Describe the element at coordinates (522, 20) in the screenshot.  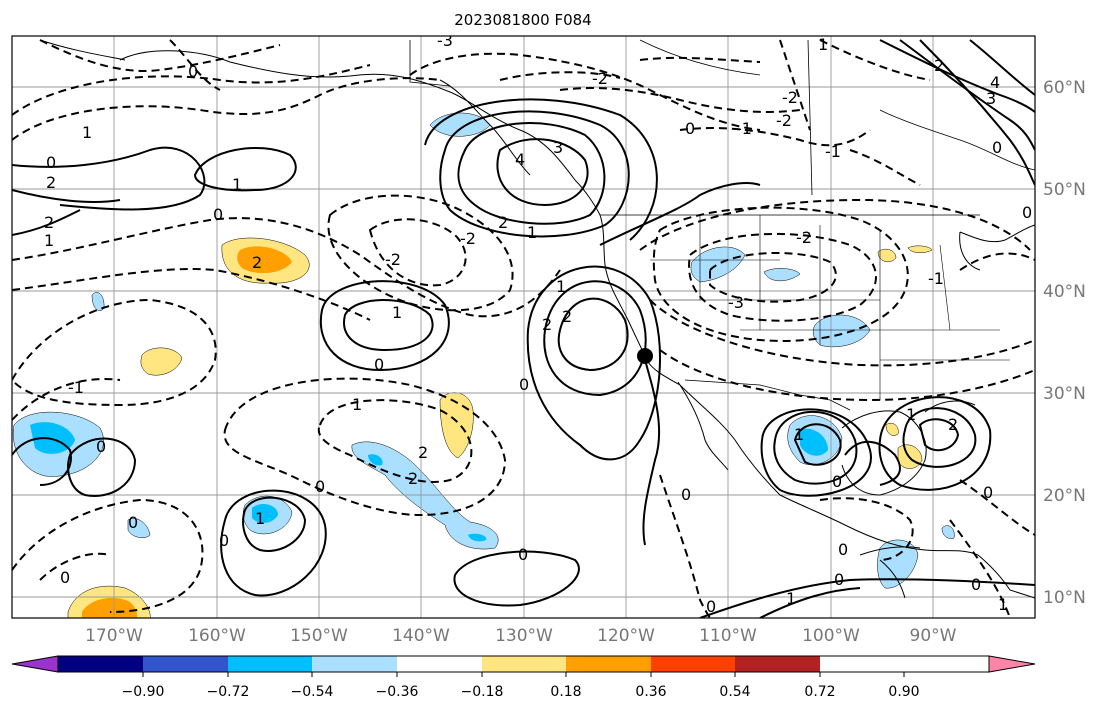
I see `map-title: 2023081800 F084` at that location.